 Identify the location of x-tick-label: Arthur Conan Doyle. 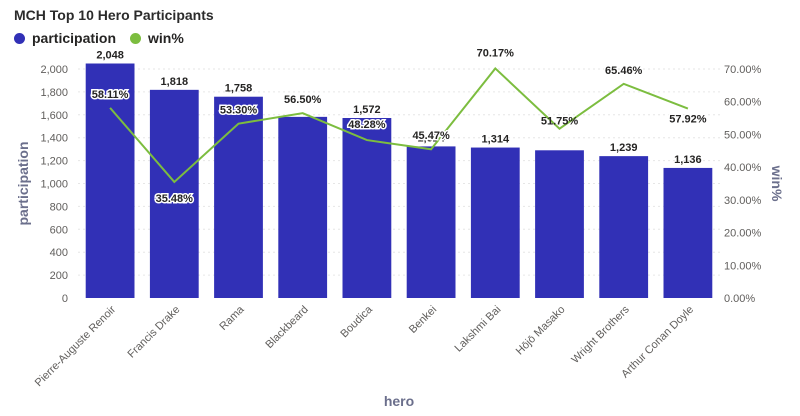
(657, 342).